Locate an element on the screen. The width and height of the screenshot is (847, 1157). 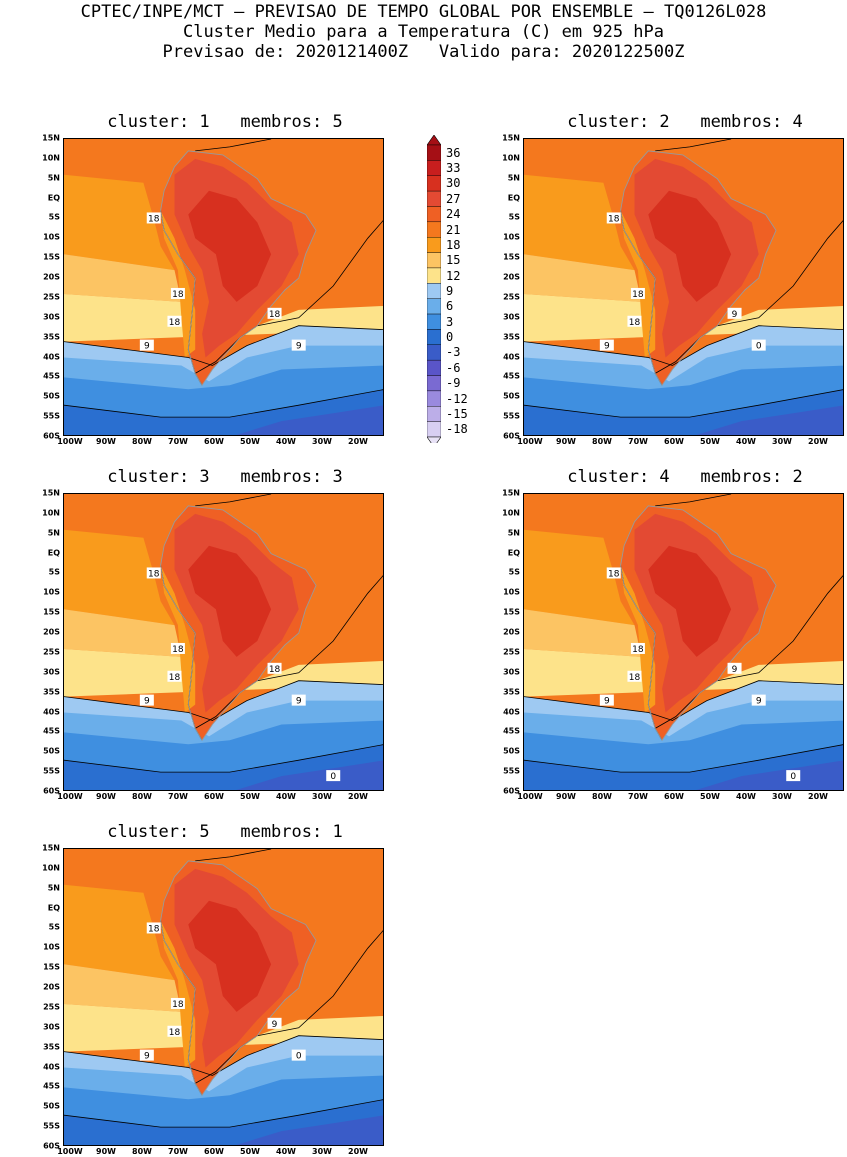
lon-tick-label: 40W is located at coordinates (286, 796).